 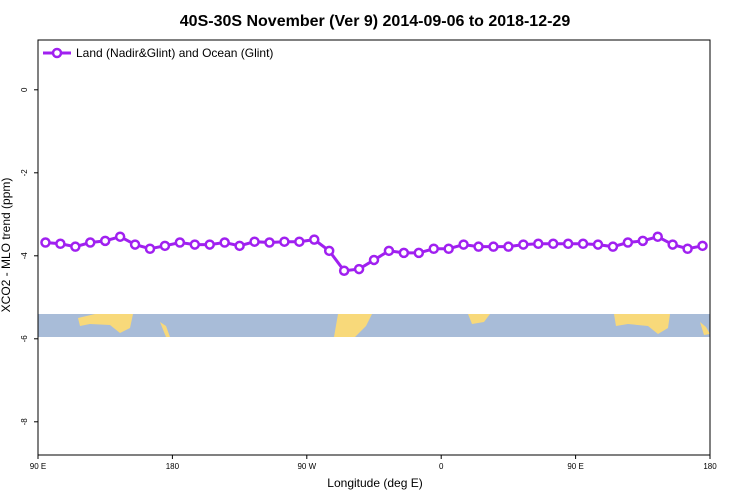 What do you see at coordinates (6, 245) in the screenshot?
I see `y-axis-label: XCO2 - MLO trend (ppm)` at bounding box center [6, 245].